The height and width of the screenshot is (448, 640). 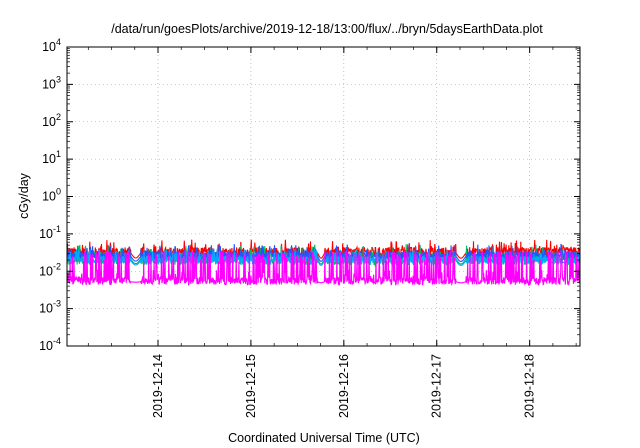 I want to click on x-tick-label: 2019-12-16, so click(x=344, y=386).